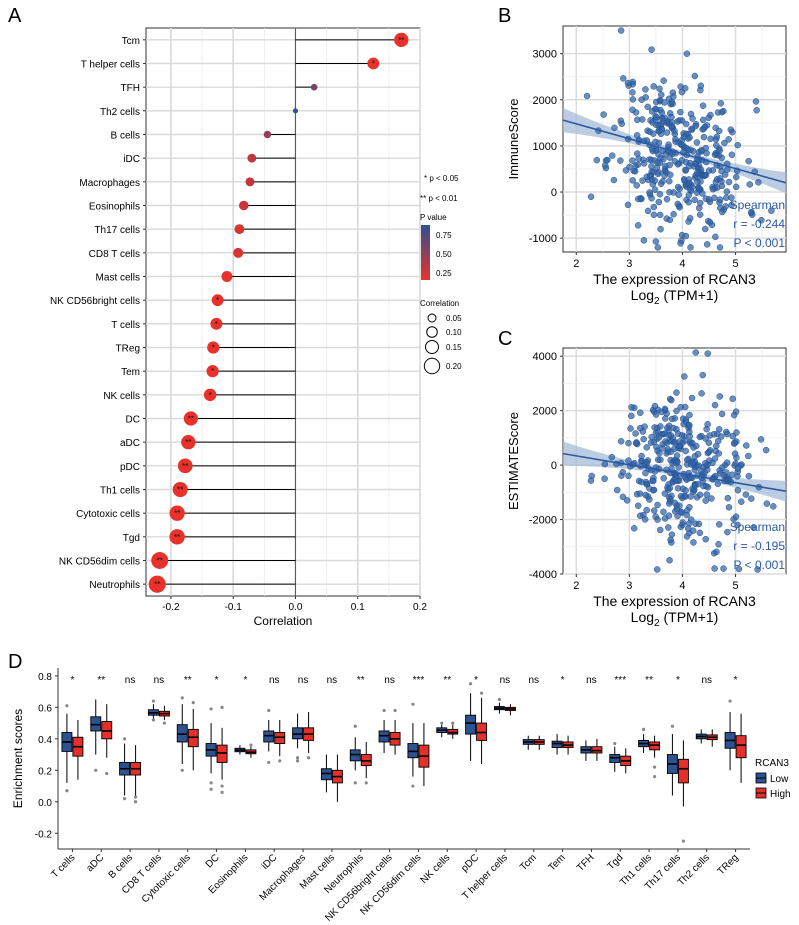 The height and width of the screenshot is (925, 799). Describe the element at coordinates (620, 680) in the screenshot. I see `significance-label: ***` at that location.